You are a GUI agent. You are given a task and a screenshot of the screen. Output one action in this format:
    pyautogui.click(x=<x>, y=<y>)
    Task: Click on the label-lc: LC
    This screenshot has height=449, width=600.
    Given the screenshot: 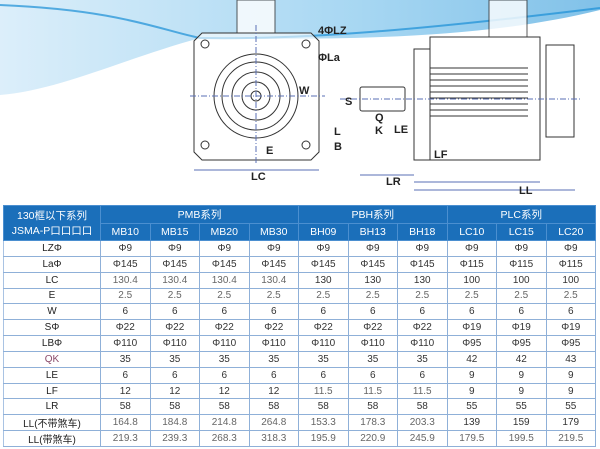 What is the action you would take?
    pyautogui.click(x=258, y=177)
    